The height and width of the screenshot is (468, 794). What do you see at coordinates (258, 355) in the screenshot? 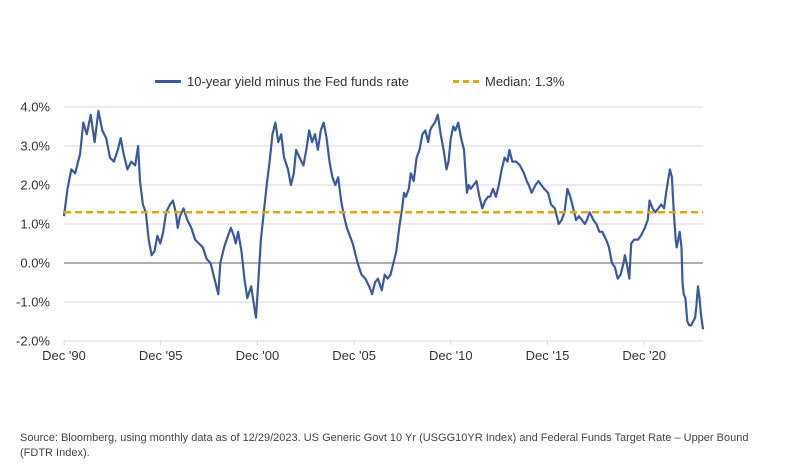
I see `x-tick-label: Dec '00` at bounding box center [258, 355].